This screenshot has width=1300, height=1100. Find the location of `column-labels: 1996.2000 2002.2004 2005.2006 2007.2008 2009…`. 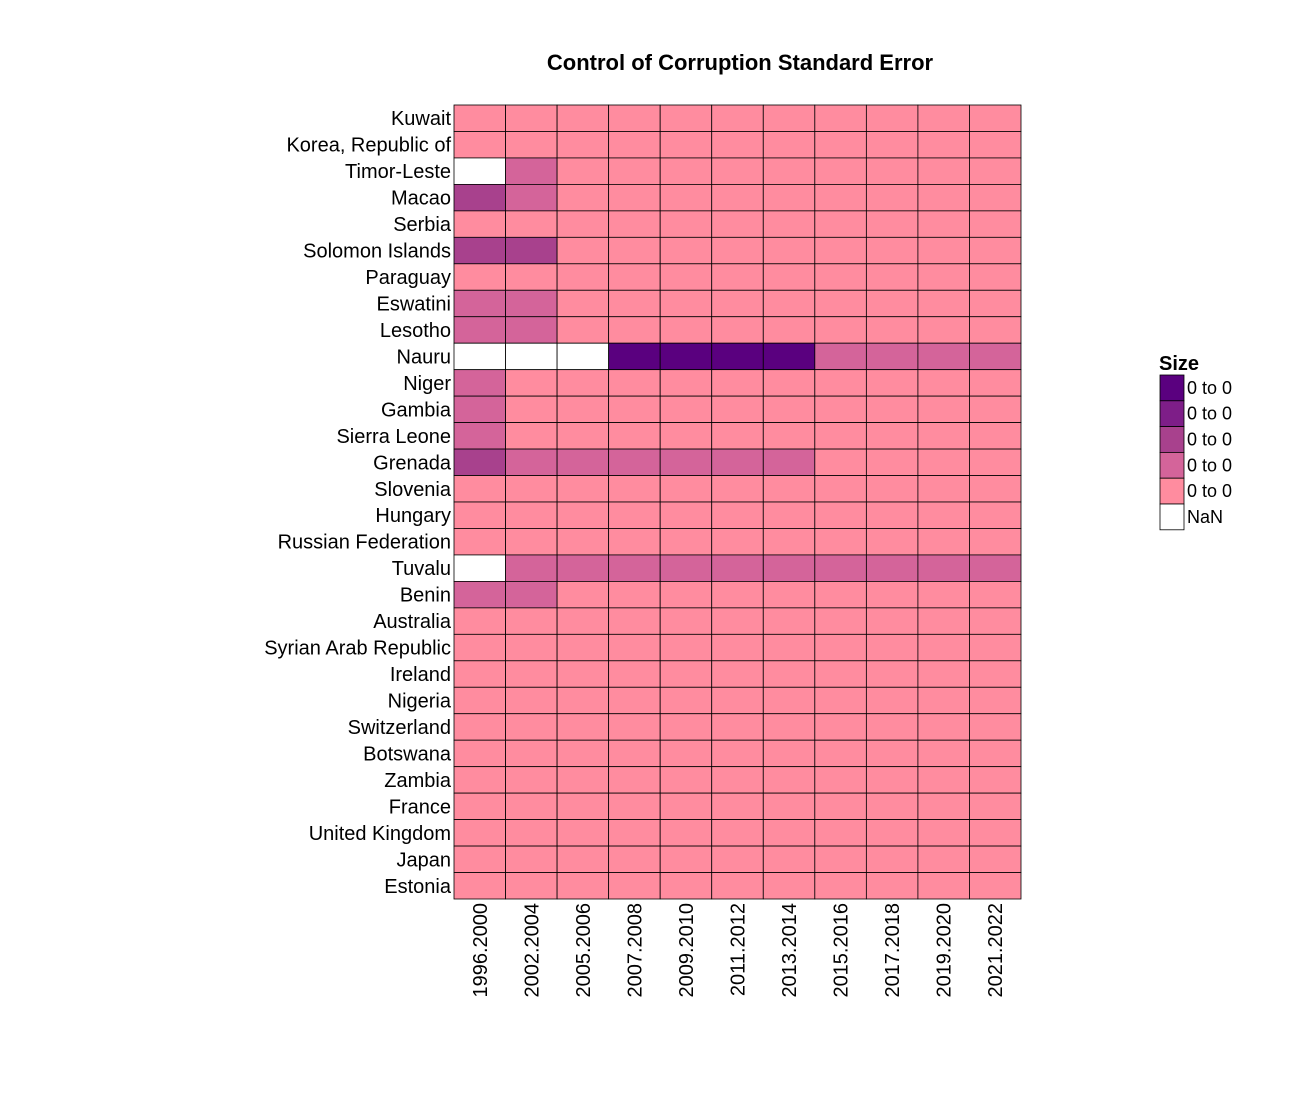

column-labels: 1996.2000 2002.2004 2005.2006 2007.2008 2009… is located at coordinates (738, 950).